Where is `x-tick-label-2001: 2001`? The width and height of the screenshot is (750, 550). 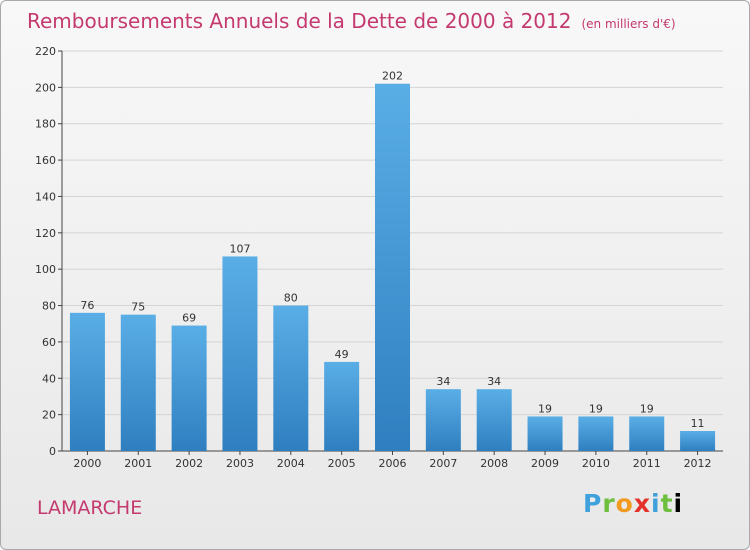
x-tick-label-2001: 2001 is located at coordinates (138, 463).